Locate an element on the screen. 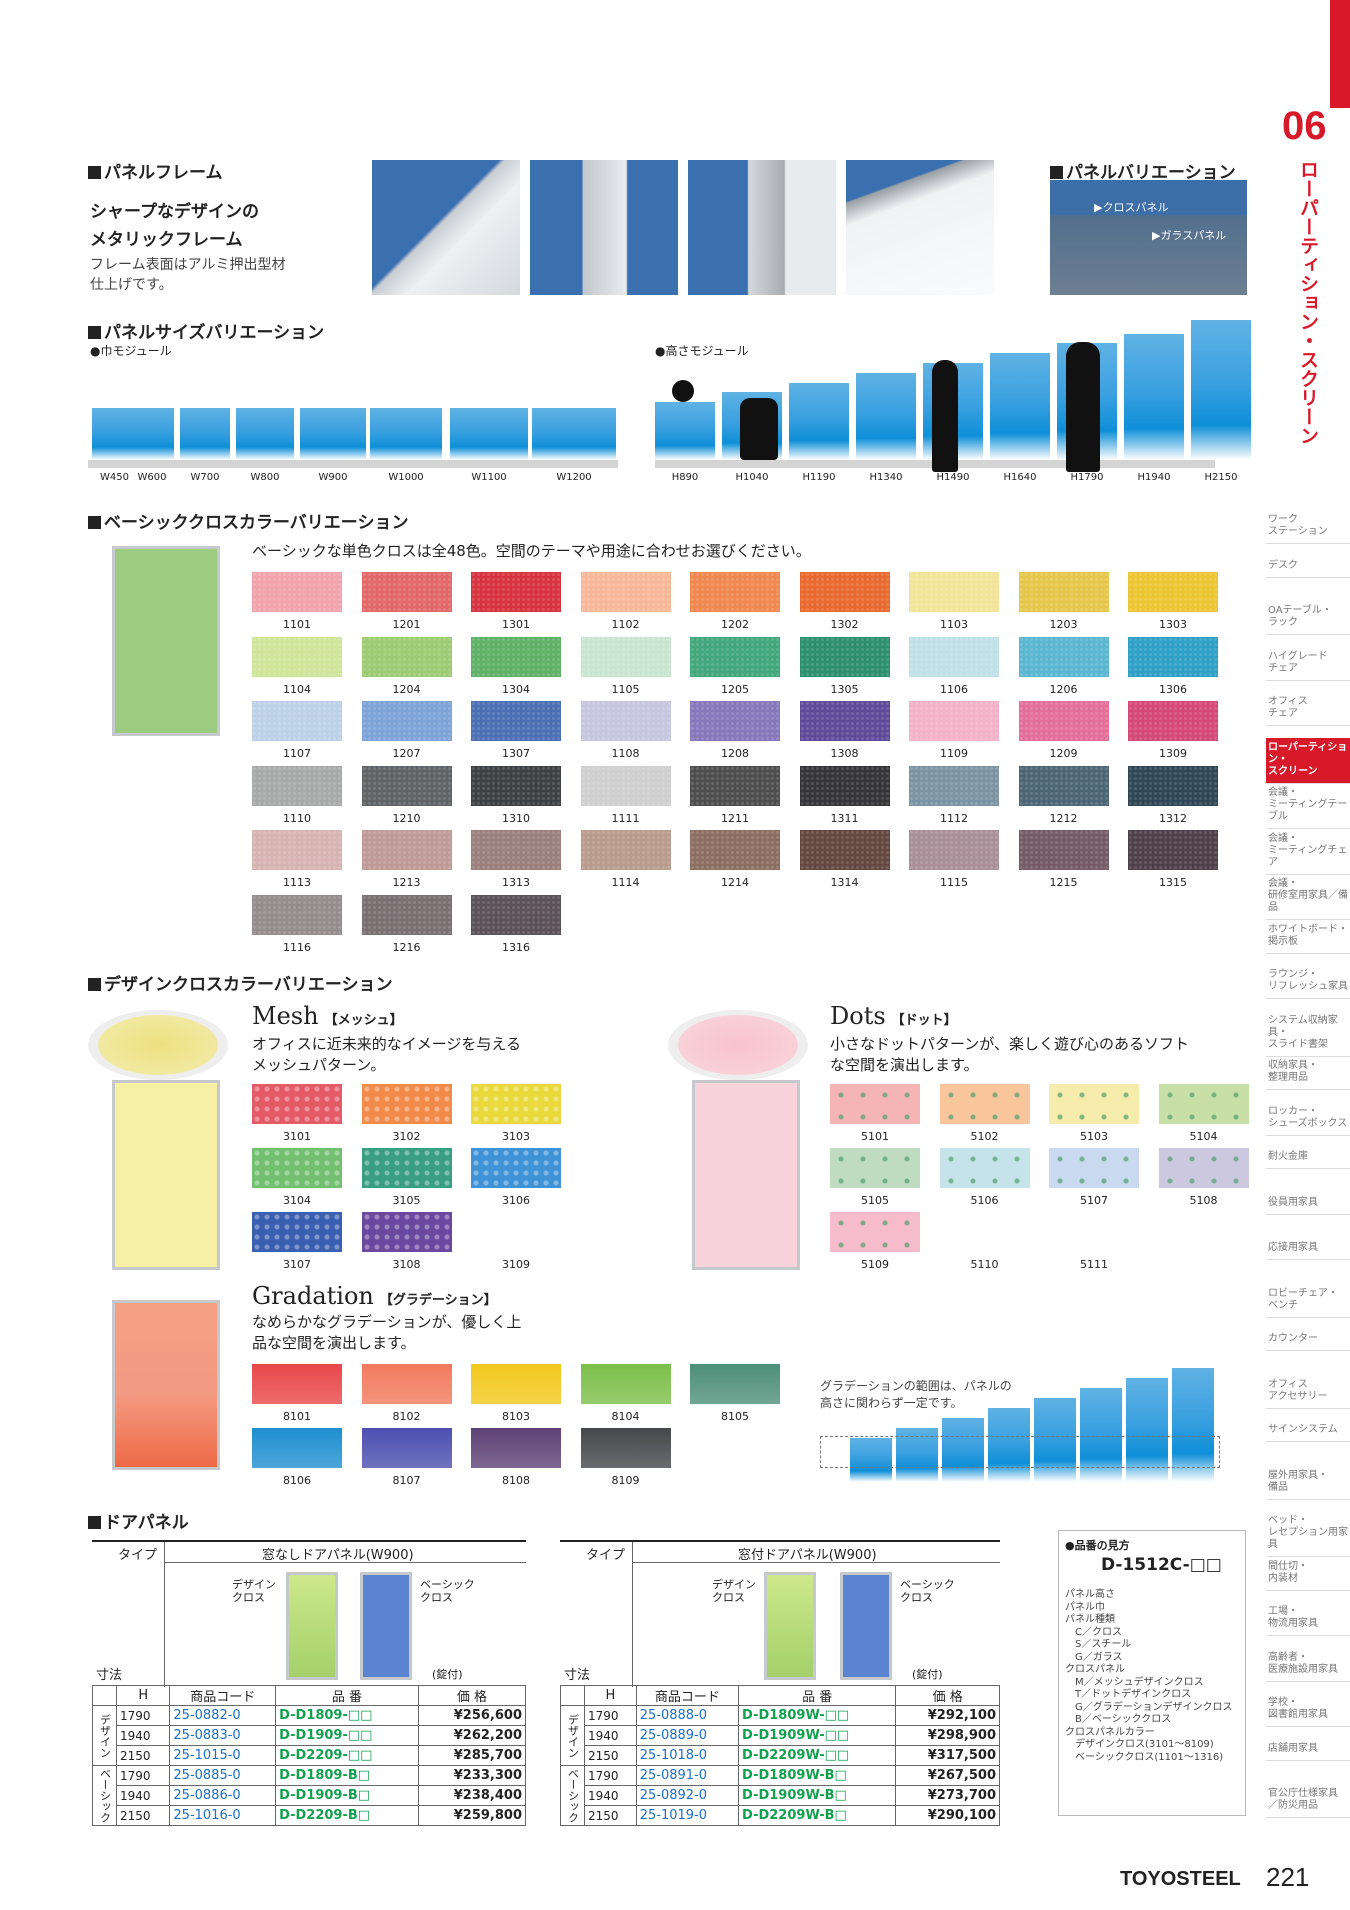 The height and width of the screenshot is (1910, 1350). gradation-range-box is located at coordinates (1020, 1452).